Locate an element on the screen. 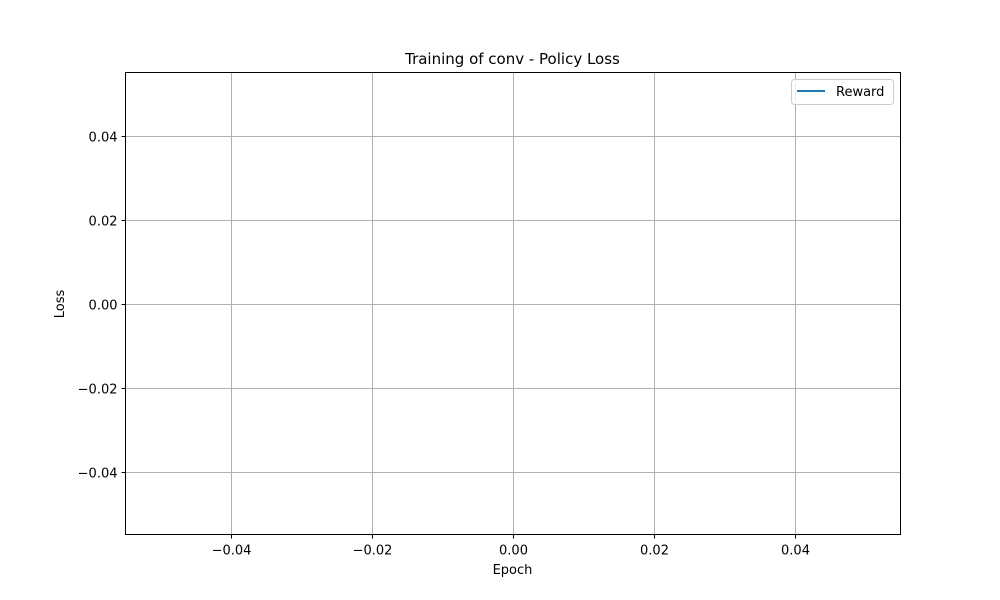  y-tick-label: −0.02 is located at coordinates (98, 390).